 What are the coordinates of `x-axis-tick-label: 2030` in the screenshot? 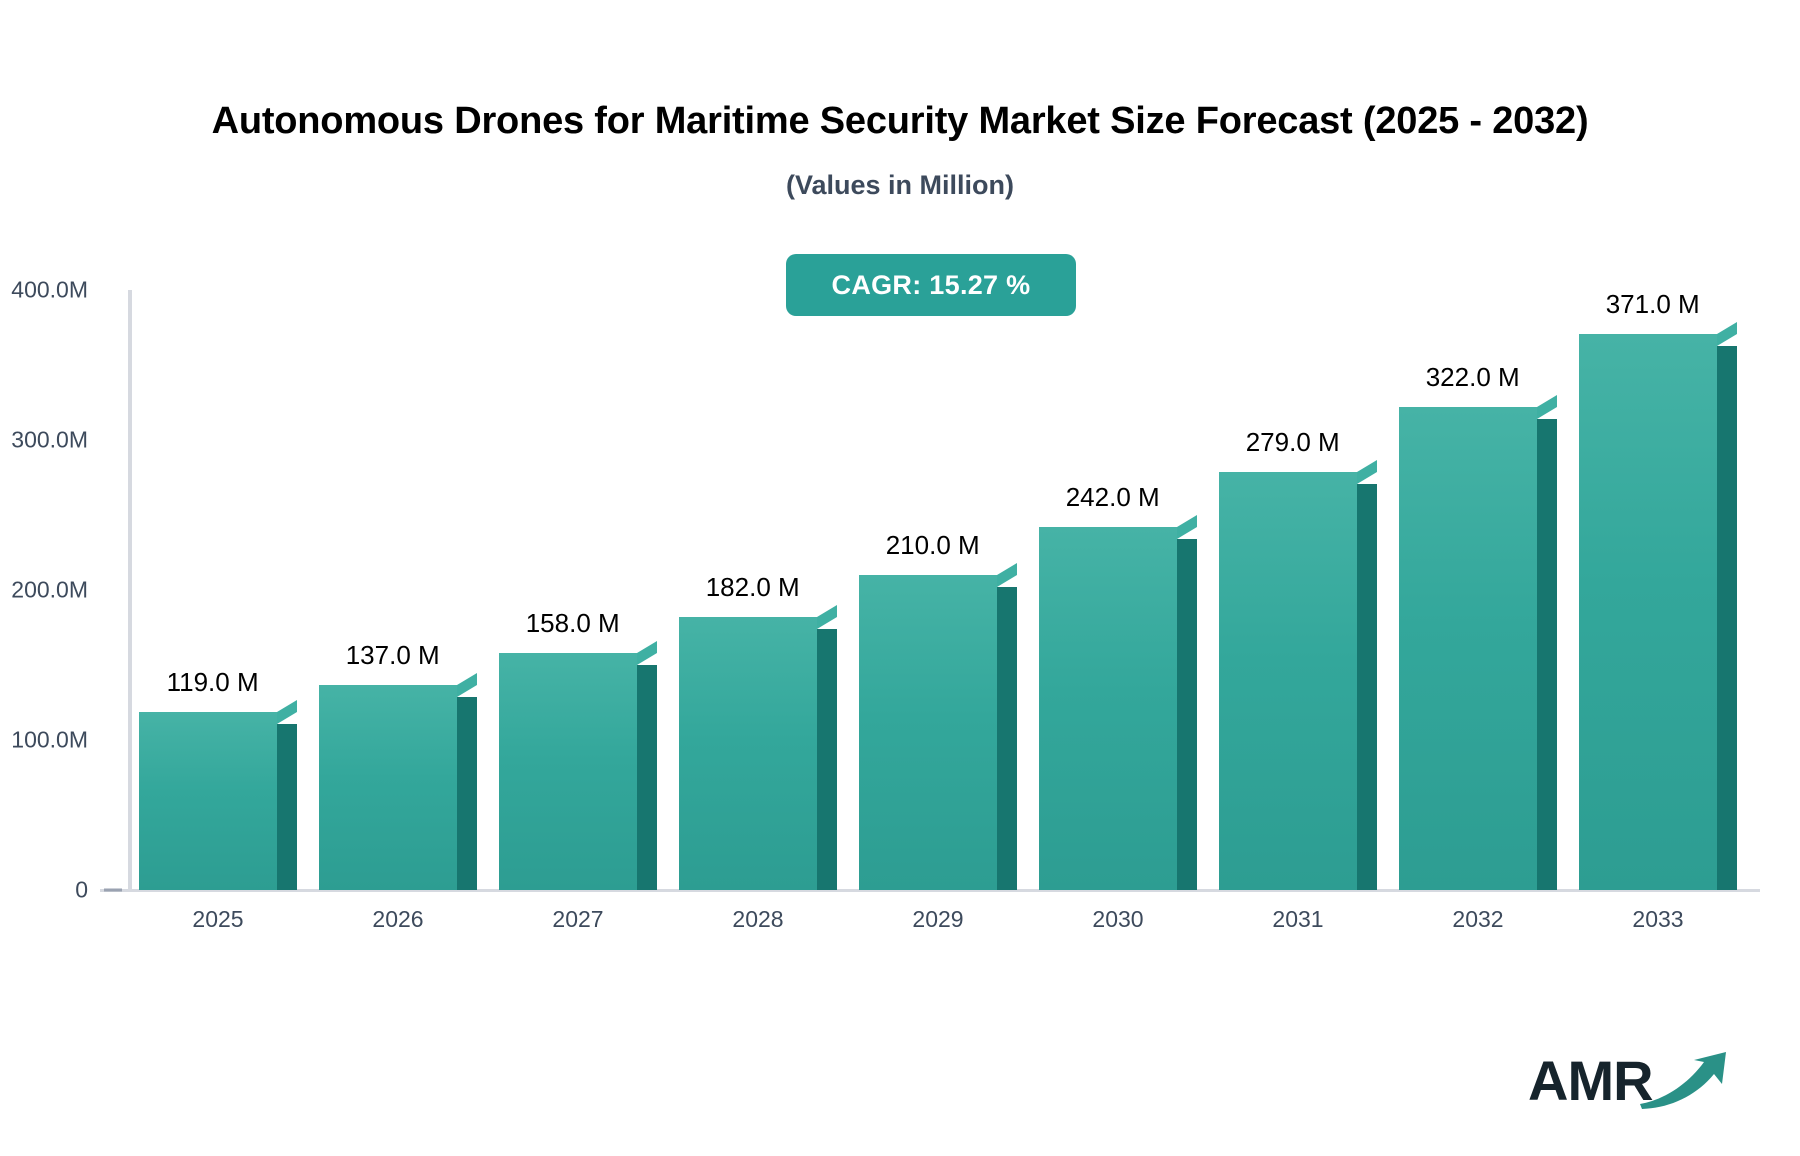 It's located at (1118, 919).